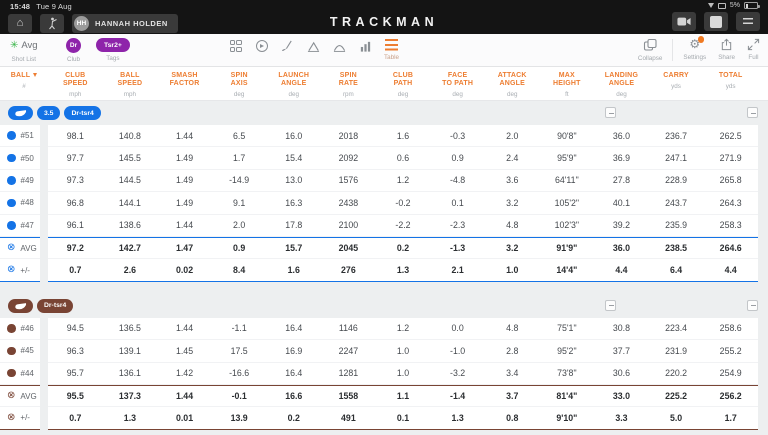 The height and width of the screenshot is (435, 768). I want to click on column-header-total: TOTAL yds, so click(730, 86).